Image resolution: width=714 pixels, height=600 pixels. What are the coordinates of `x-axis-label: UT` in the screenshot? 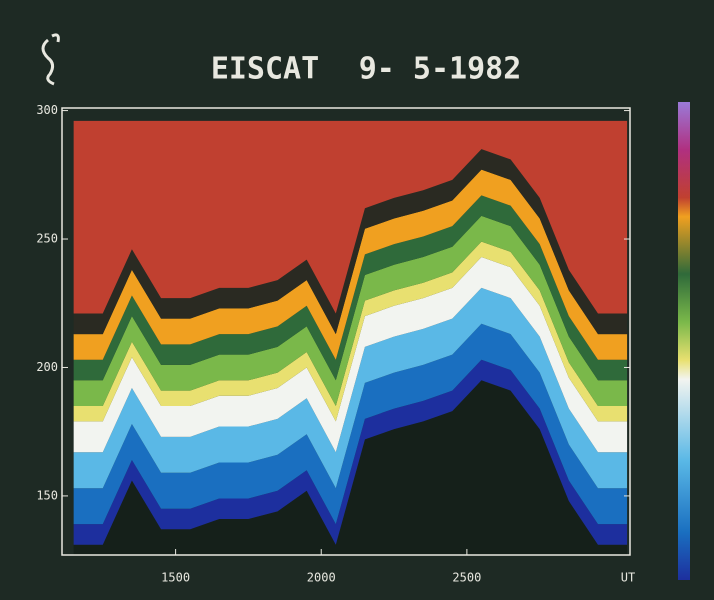 It's located at (628, 578).